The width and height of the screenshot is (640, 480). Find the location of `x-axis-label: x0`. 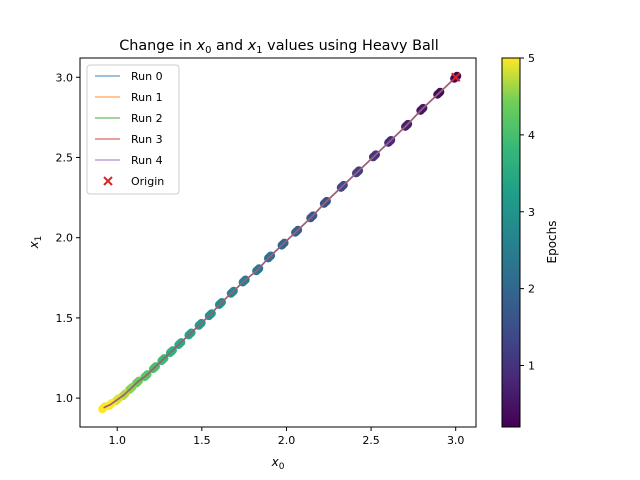

x-axis-label: x0 is located at coordinates (278, 463).